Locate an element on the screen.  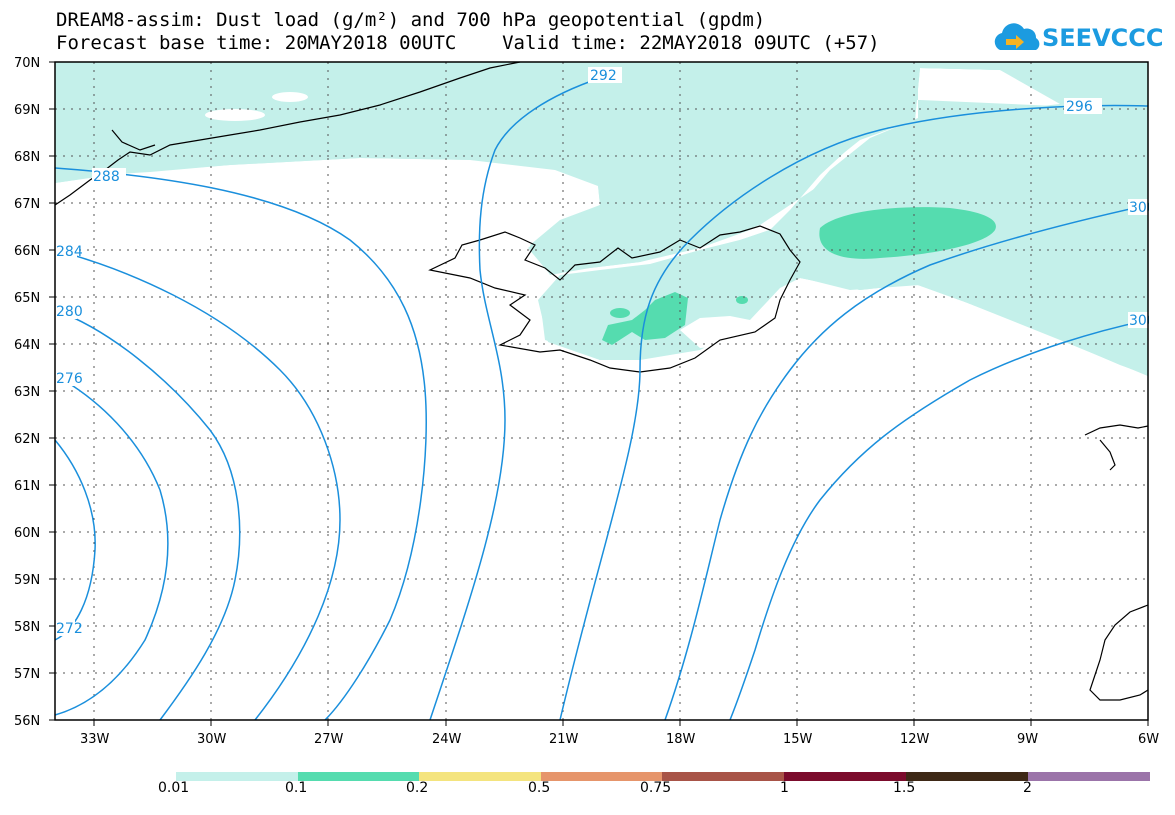
lon-label: 27W is located at coordinates (329, 739).